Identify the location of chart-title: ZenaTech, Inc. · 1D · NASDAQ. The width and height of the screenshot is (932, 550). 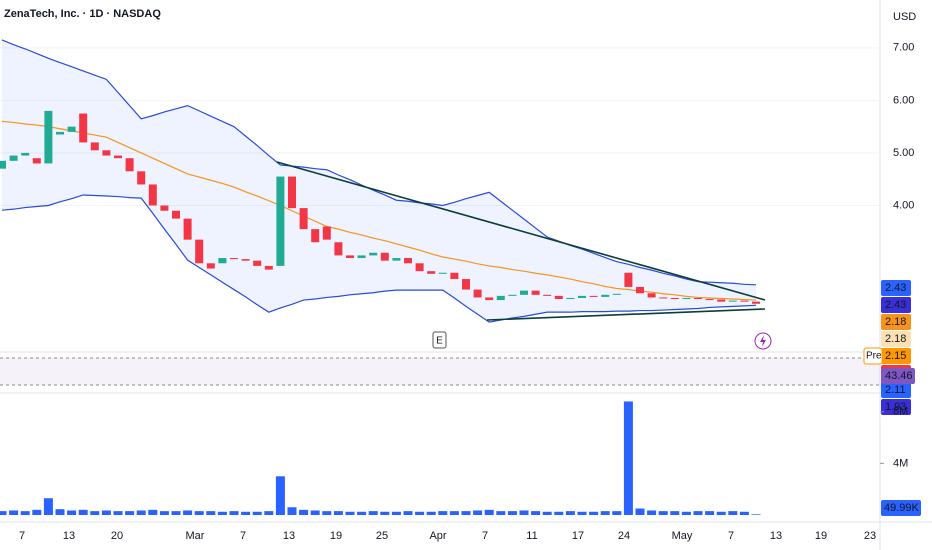
(82, 14).